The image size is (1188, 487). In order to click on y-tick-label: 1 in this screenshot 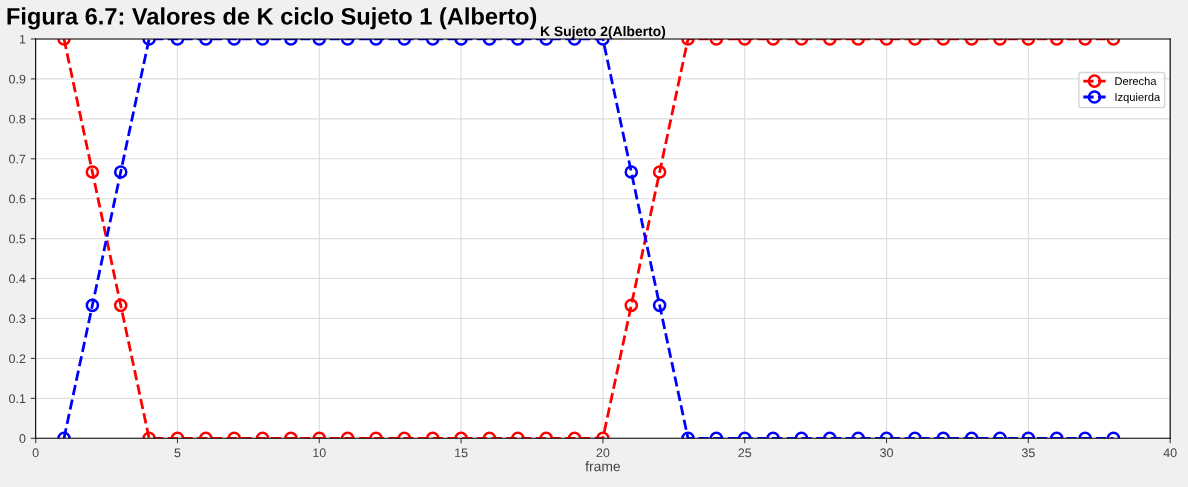, I will do `click(22, 39)`.